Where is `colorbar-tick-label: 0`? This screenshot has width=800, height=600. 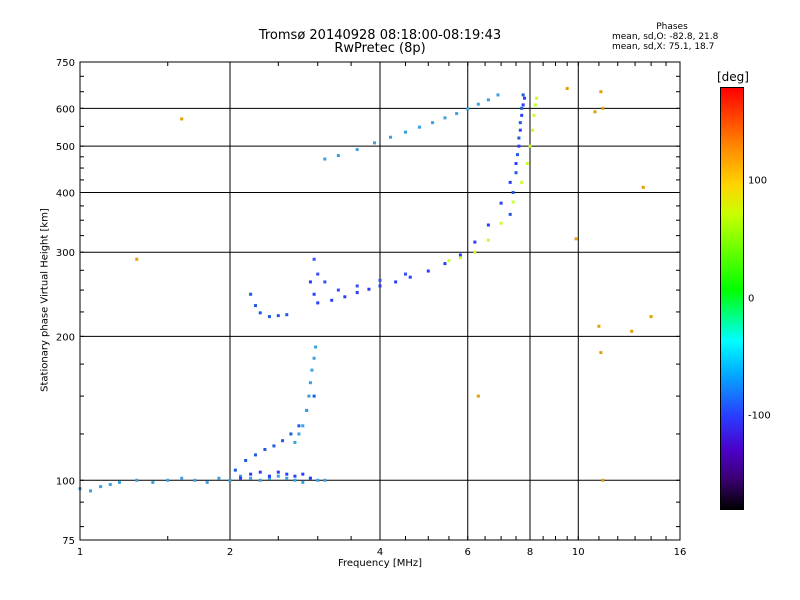
colorbar-tick-label: 0 is located at coordinates (751, 298).